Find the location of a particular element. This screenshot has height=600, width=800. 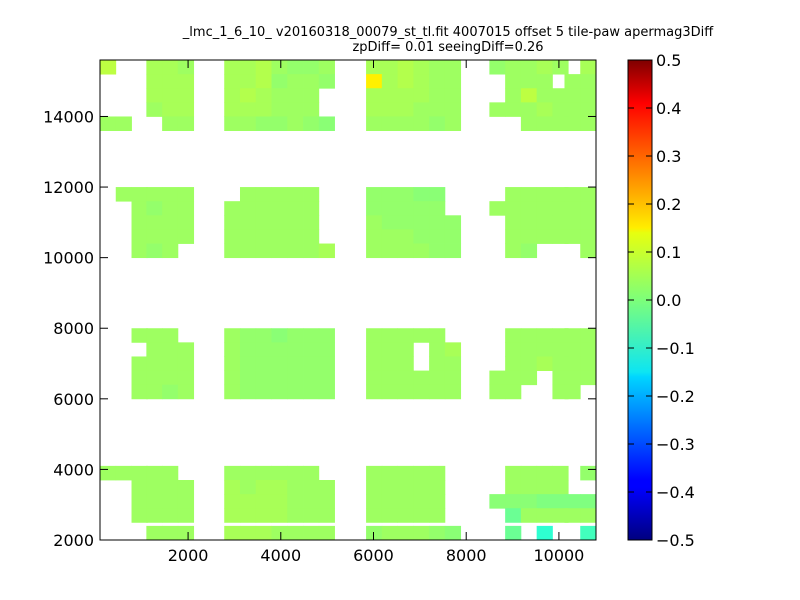

colorbar-tick-label: 0.4 is located at coordinates (668, 108).